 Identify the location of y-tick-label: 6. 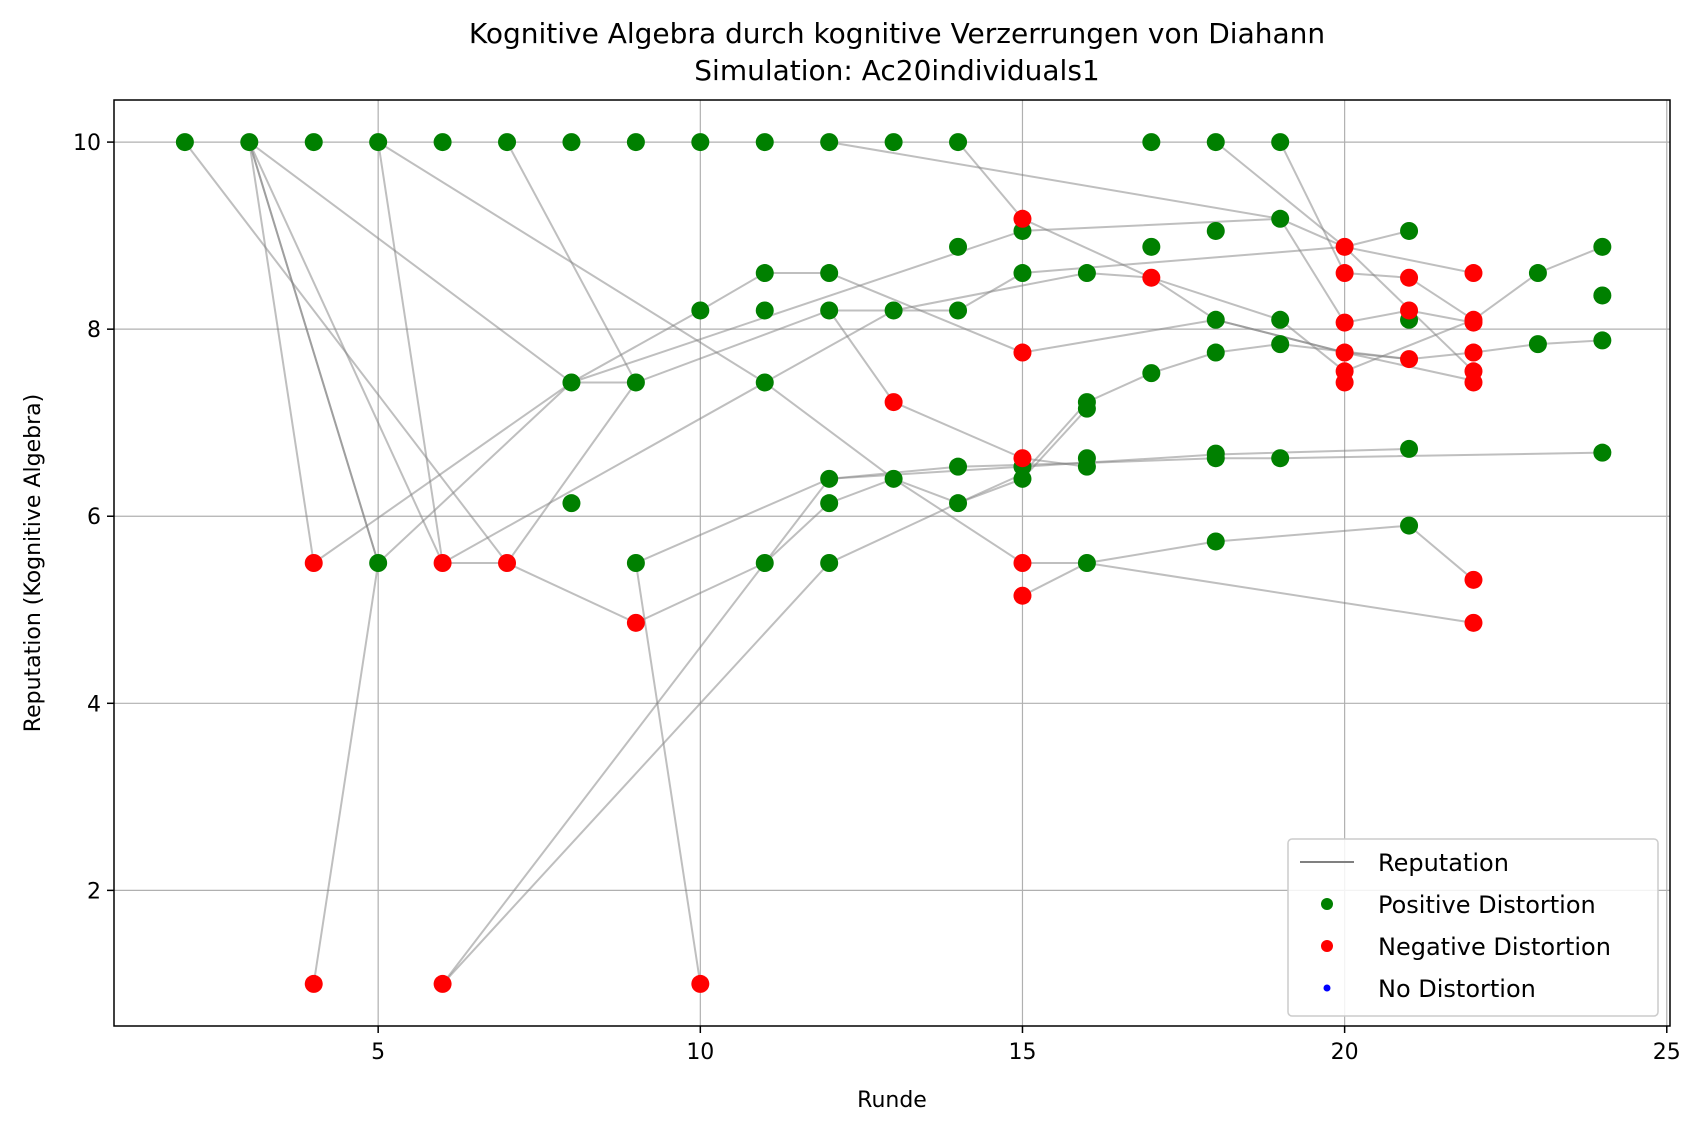
(94, 517).